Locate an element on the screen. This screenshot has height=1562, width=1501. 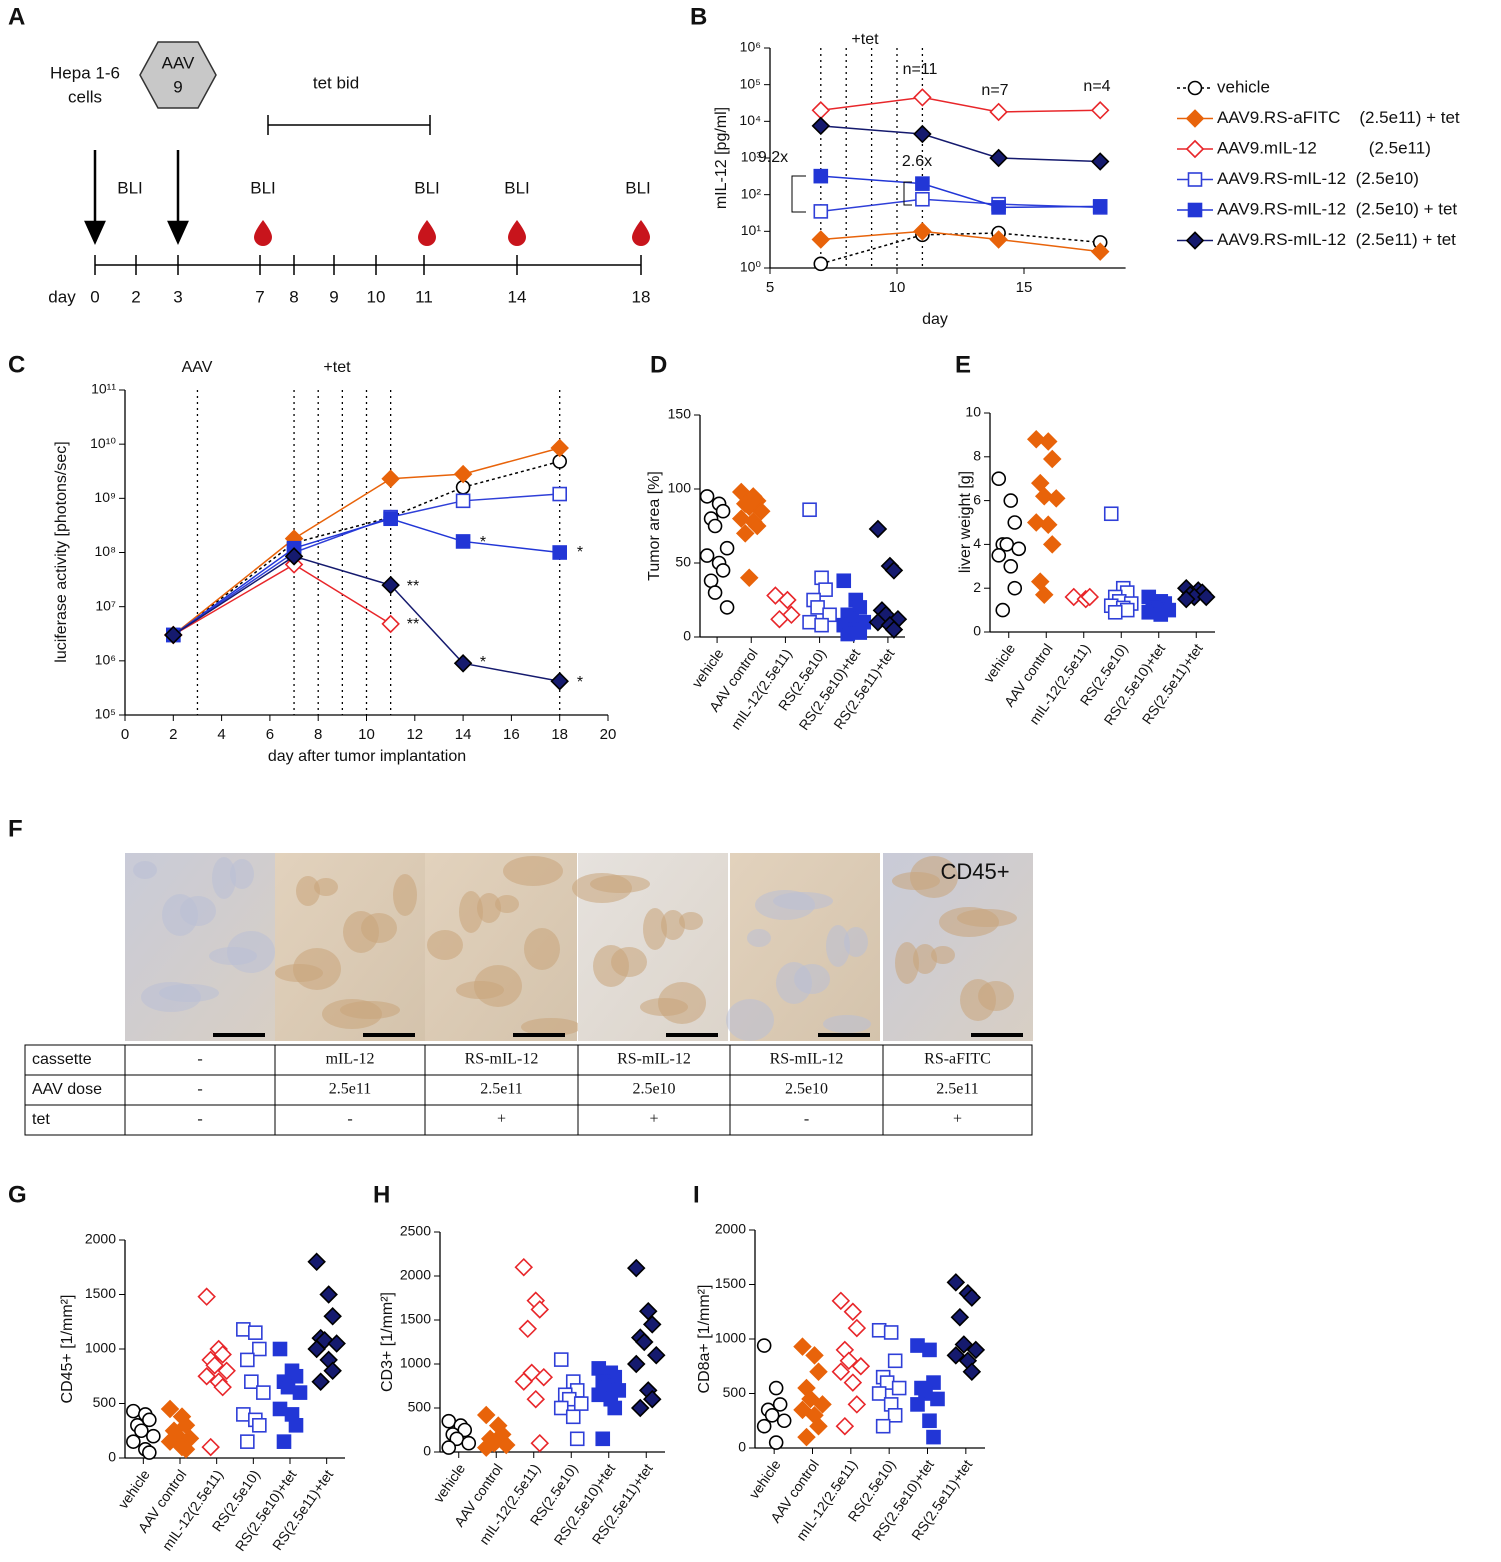
legend-label: AAV9.RS-aFITC (2.5e11) + tet is located at coordinates (1338, 117).